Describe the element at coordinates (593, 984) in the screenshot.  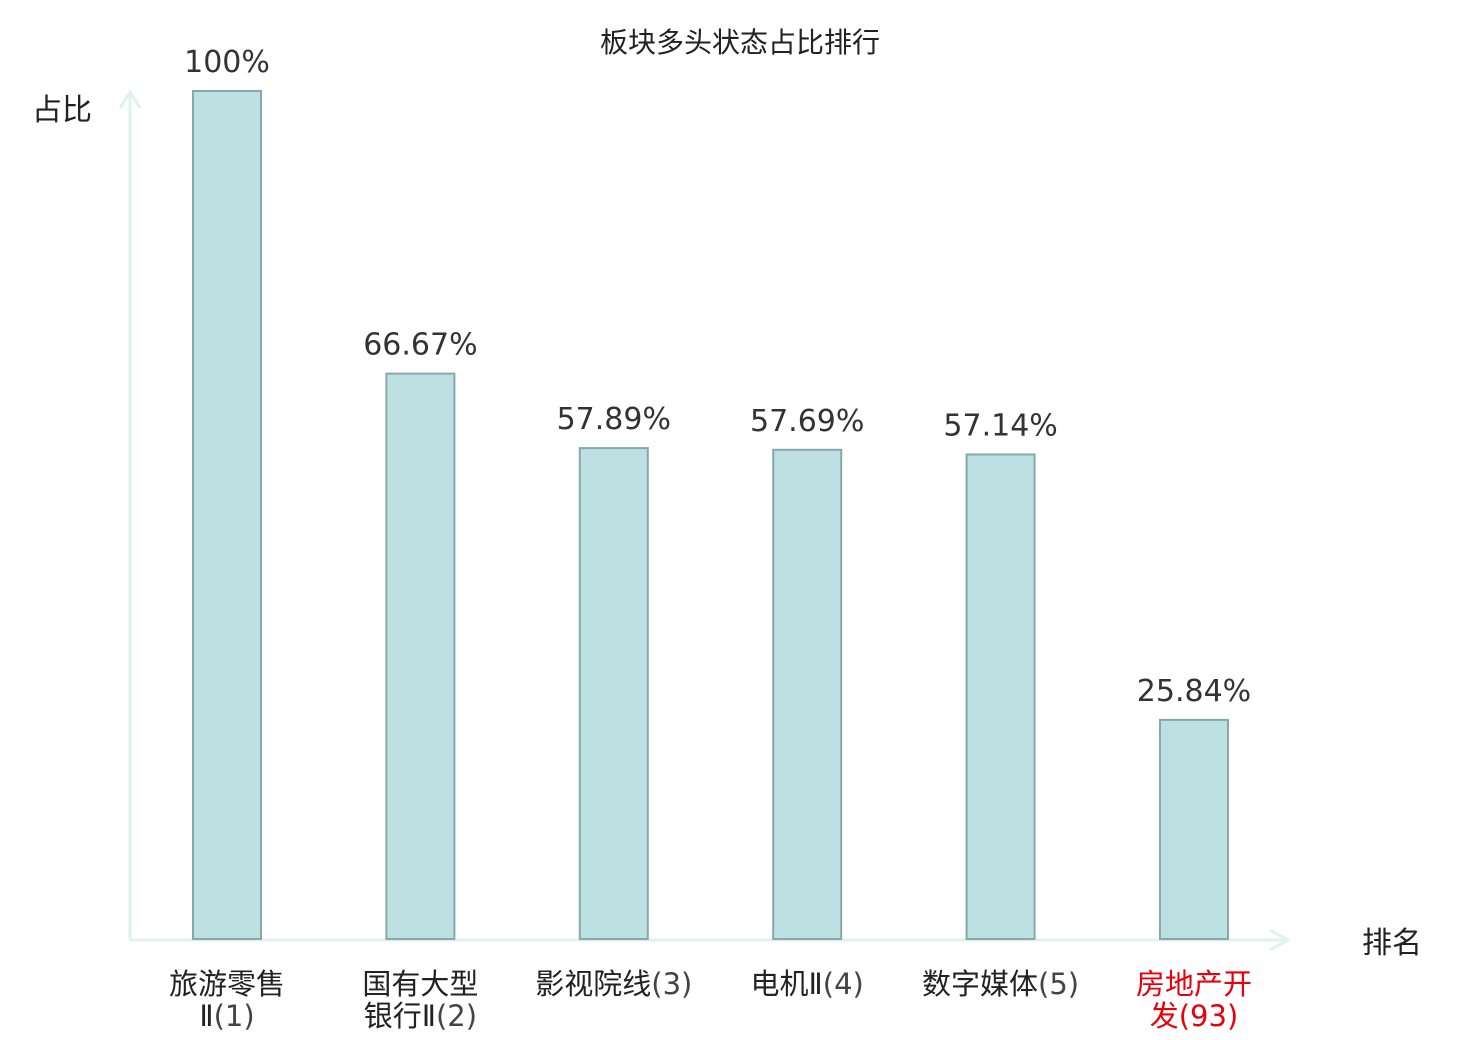
I see `x-tick-label-line: 影视院线` at that location.